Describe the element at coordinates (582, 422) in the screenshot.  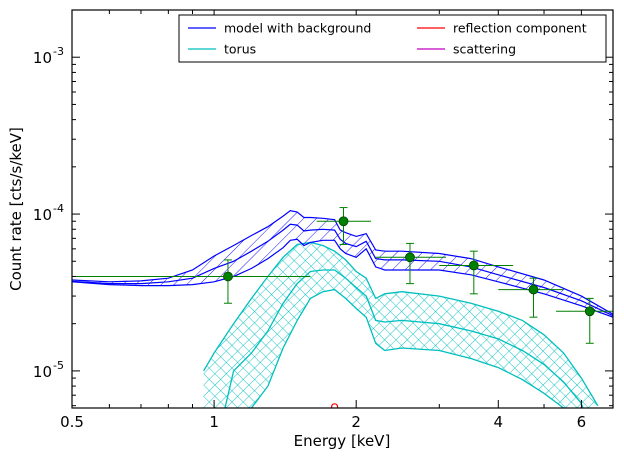
I see `x-tick-label-4: 6` at that location.